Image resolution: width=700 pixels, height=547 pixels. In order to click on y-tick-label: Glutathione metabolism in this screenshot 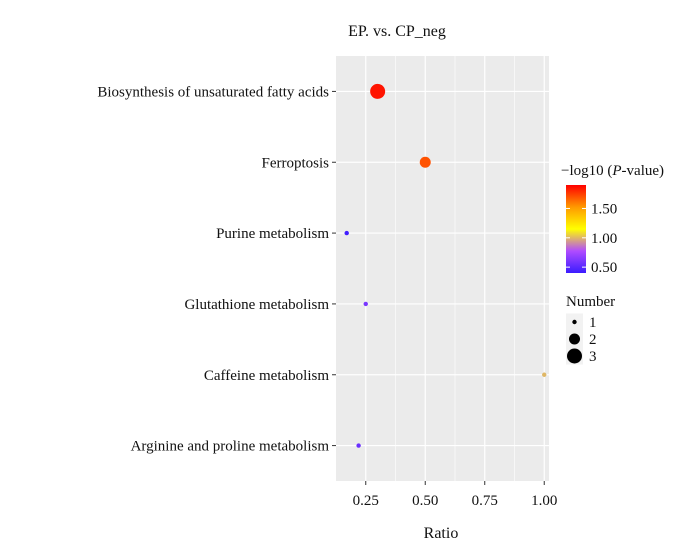, I will do `click(256, 305)`.